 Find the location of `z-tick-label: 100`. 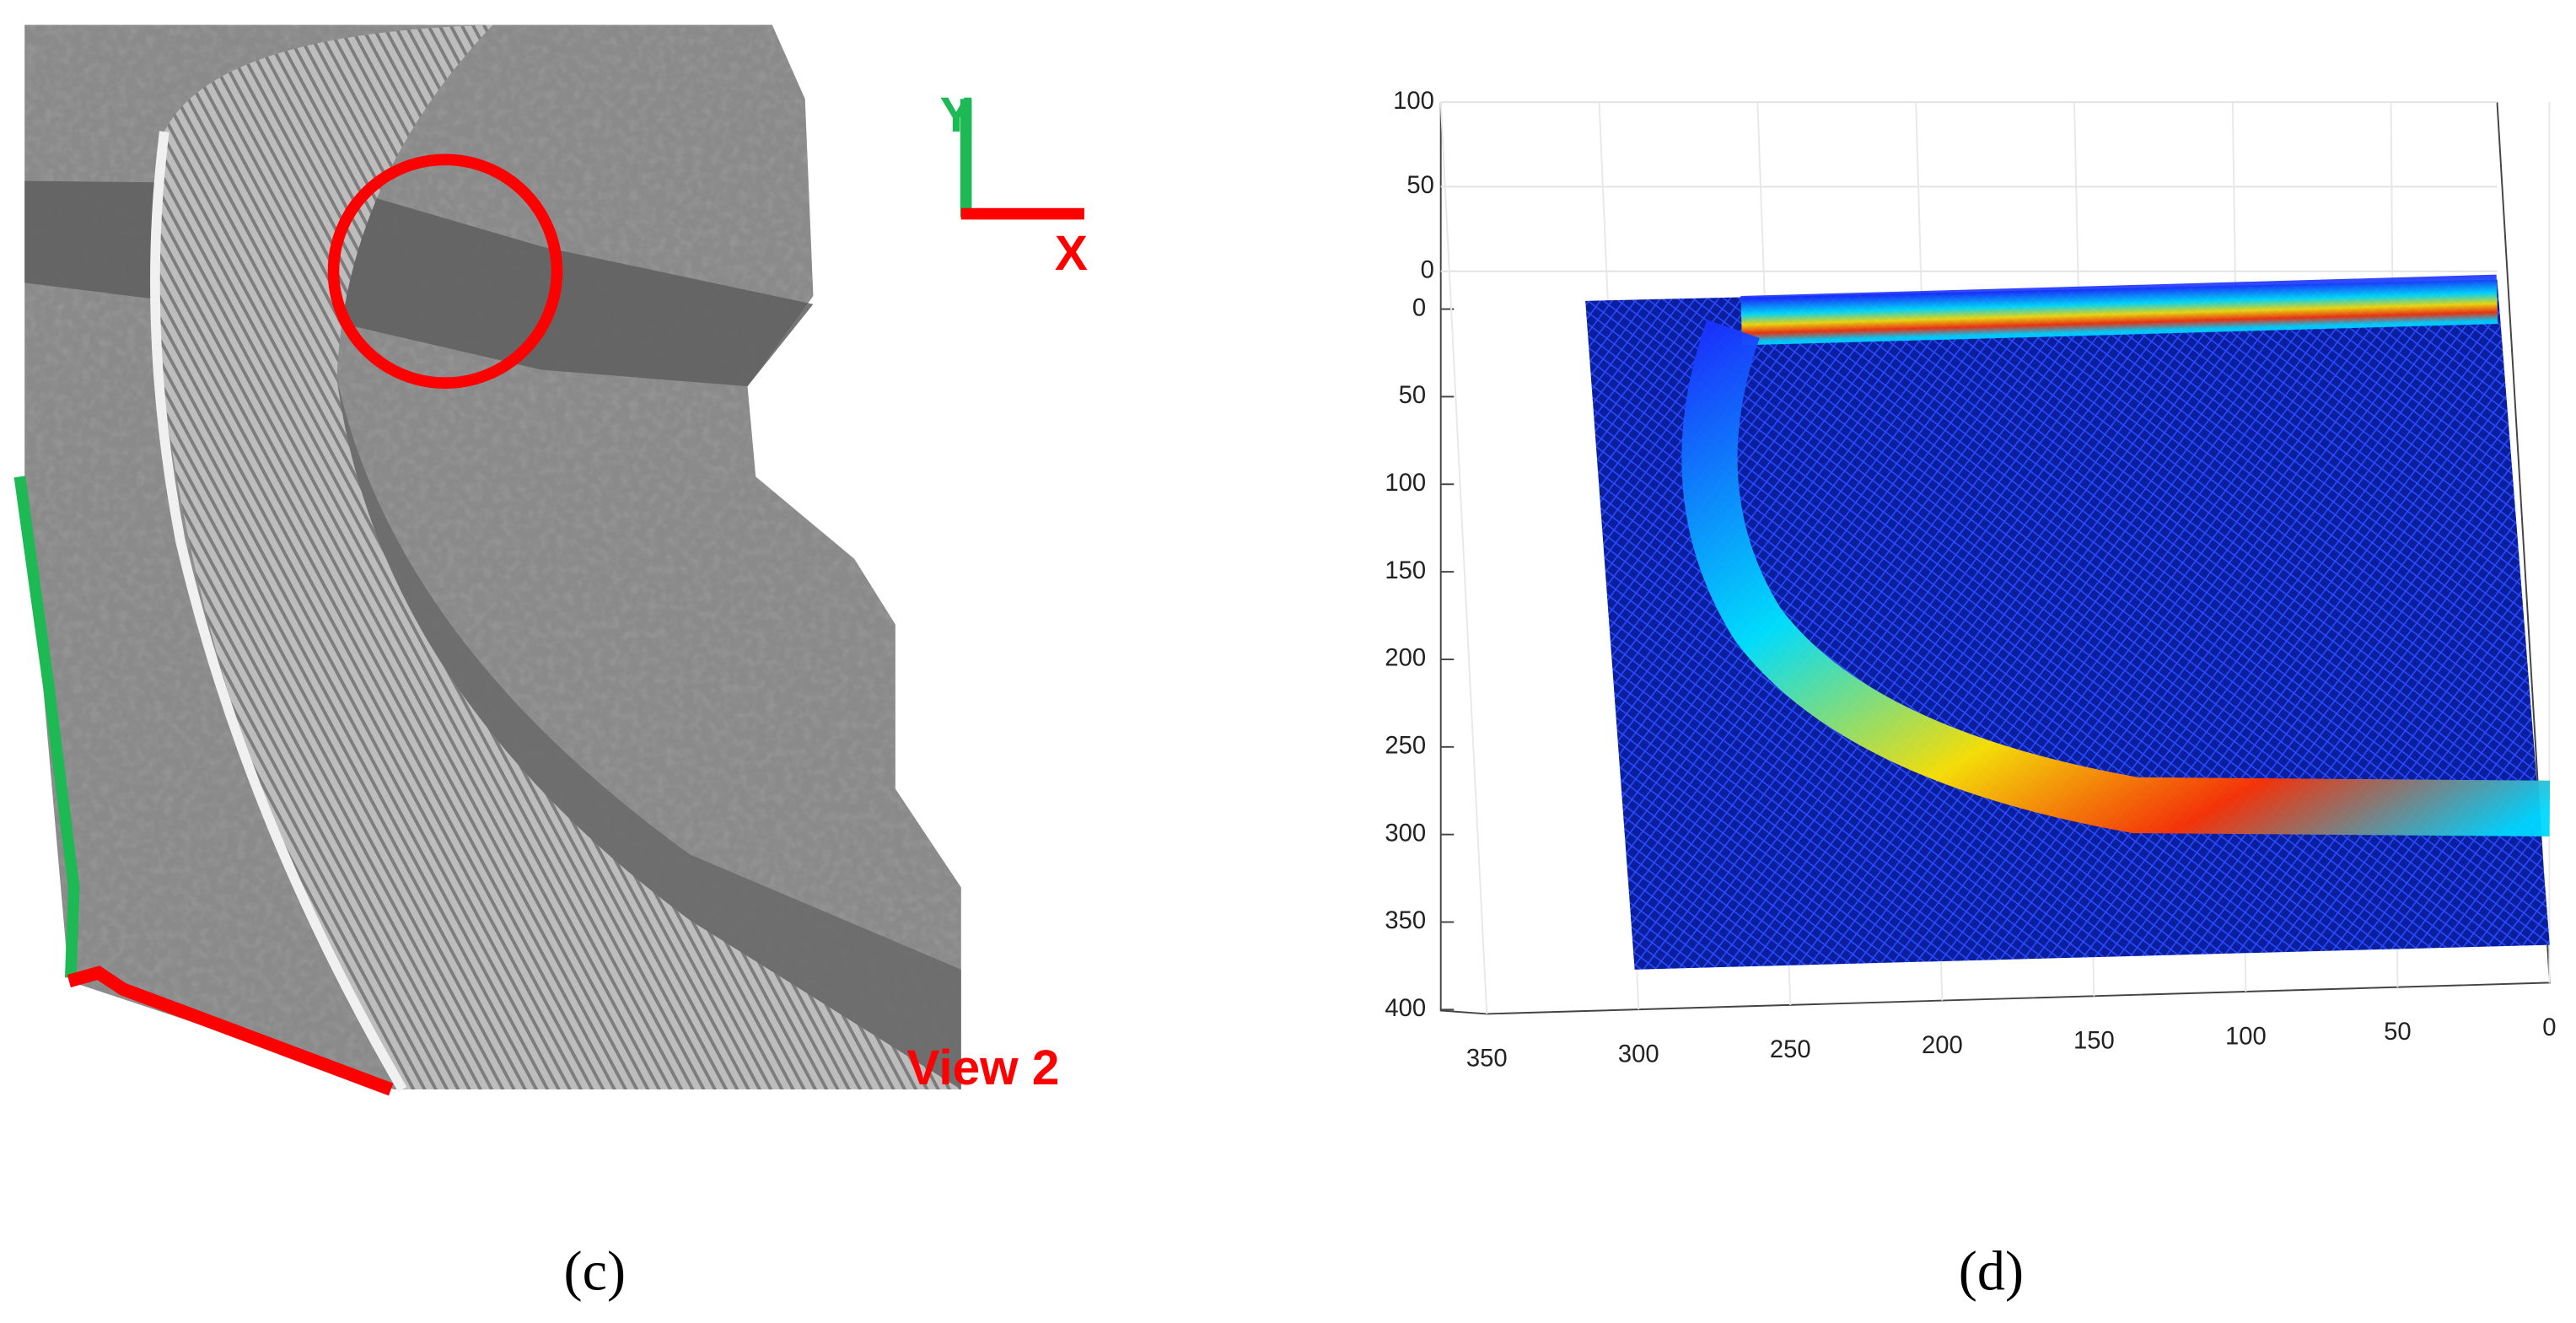

z-tick-label: 100 is located at coordinates (1413, 101).